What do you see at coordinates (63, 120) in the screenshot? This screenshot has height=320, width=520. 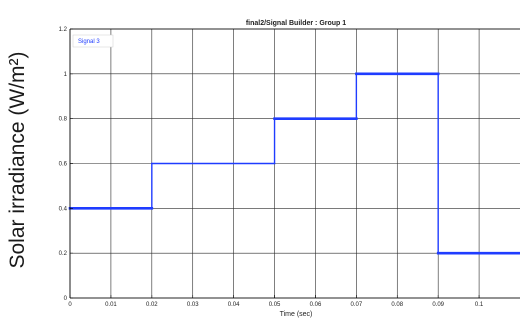 I see `y-tick-label: 0.8` at bounding box center [63, 120].